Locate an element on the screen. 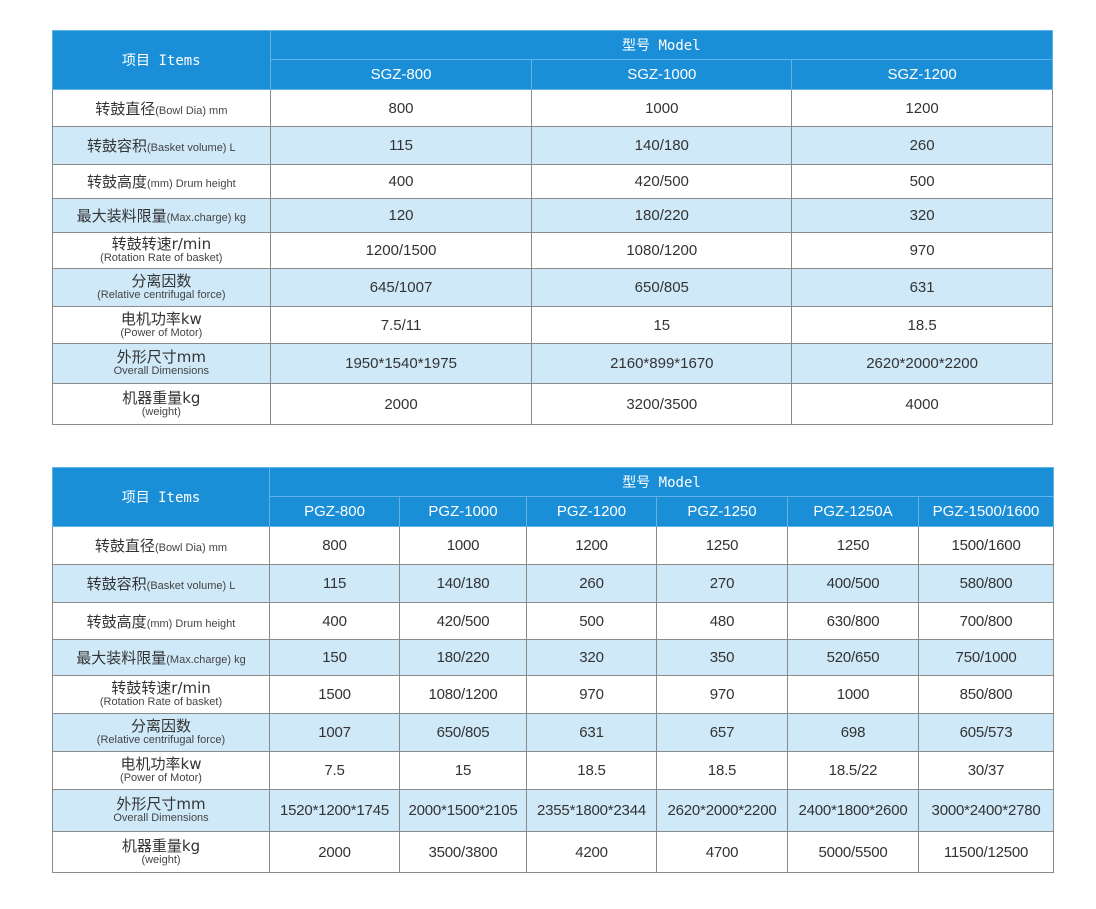 The height and width of the screenshot is (909, 1096). model-name: PGZ-1250A is located at coordinates (853, 511).